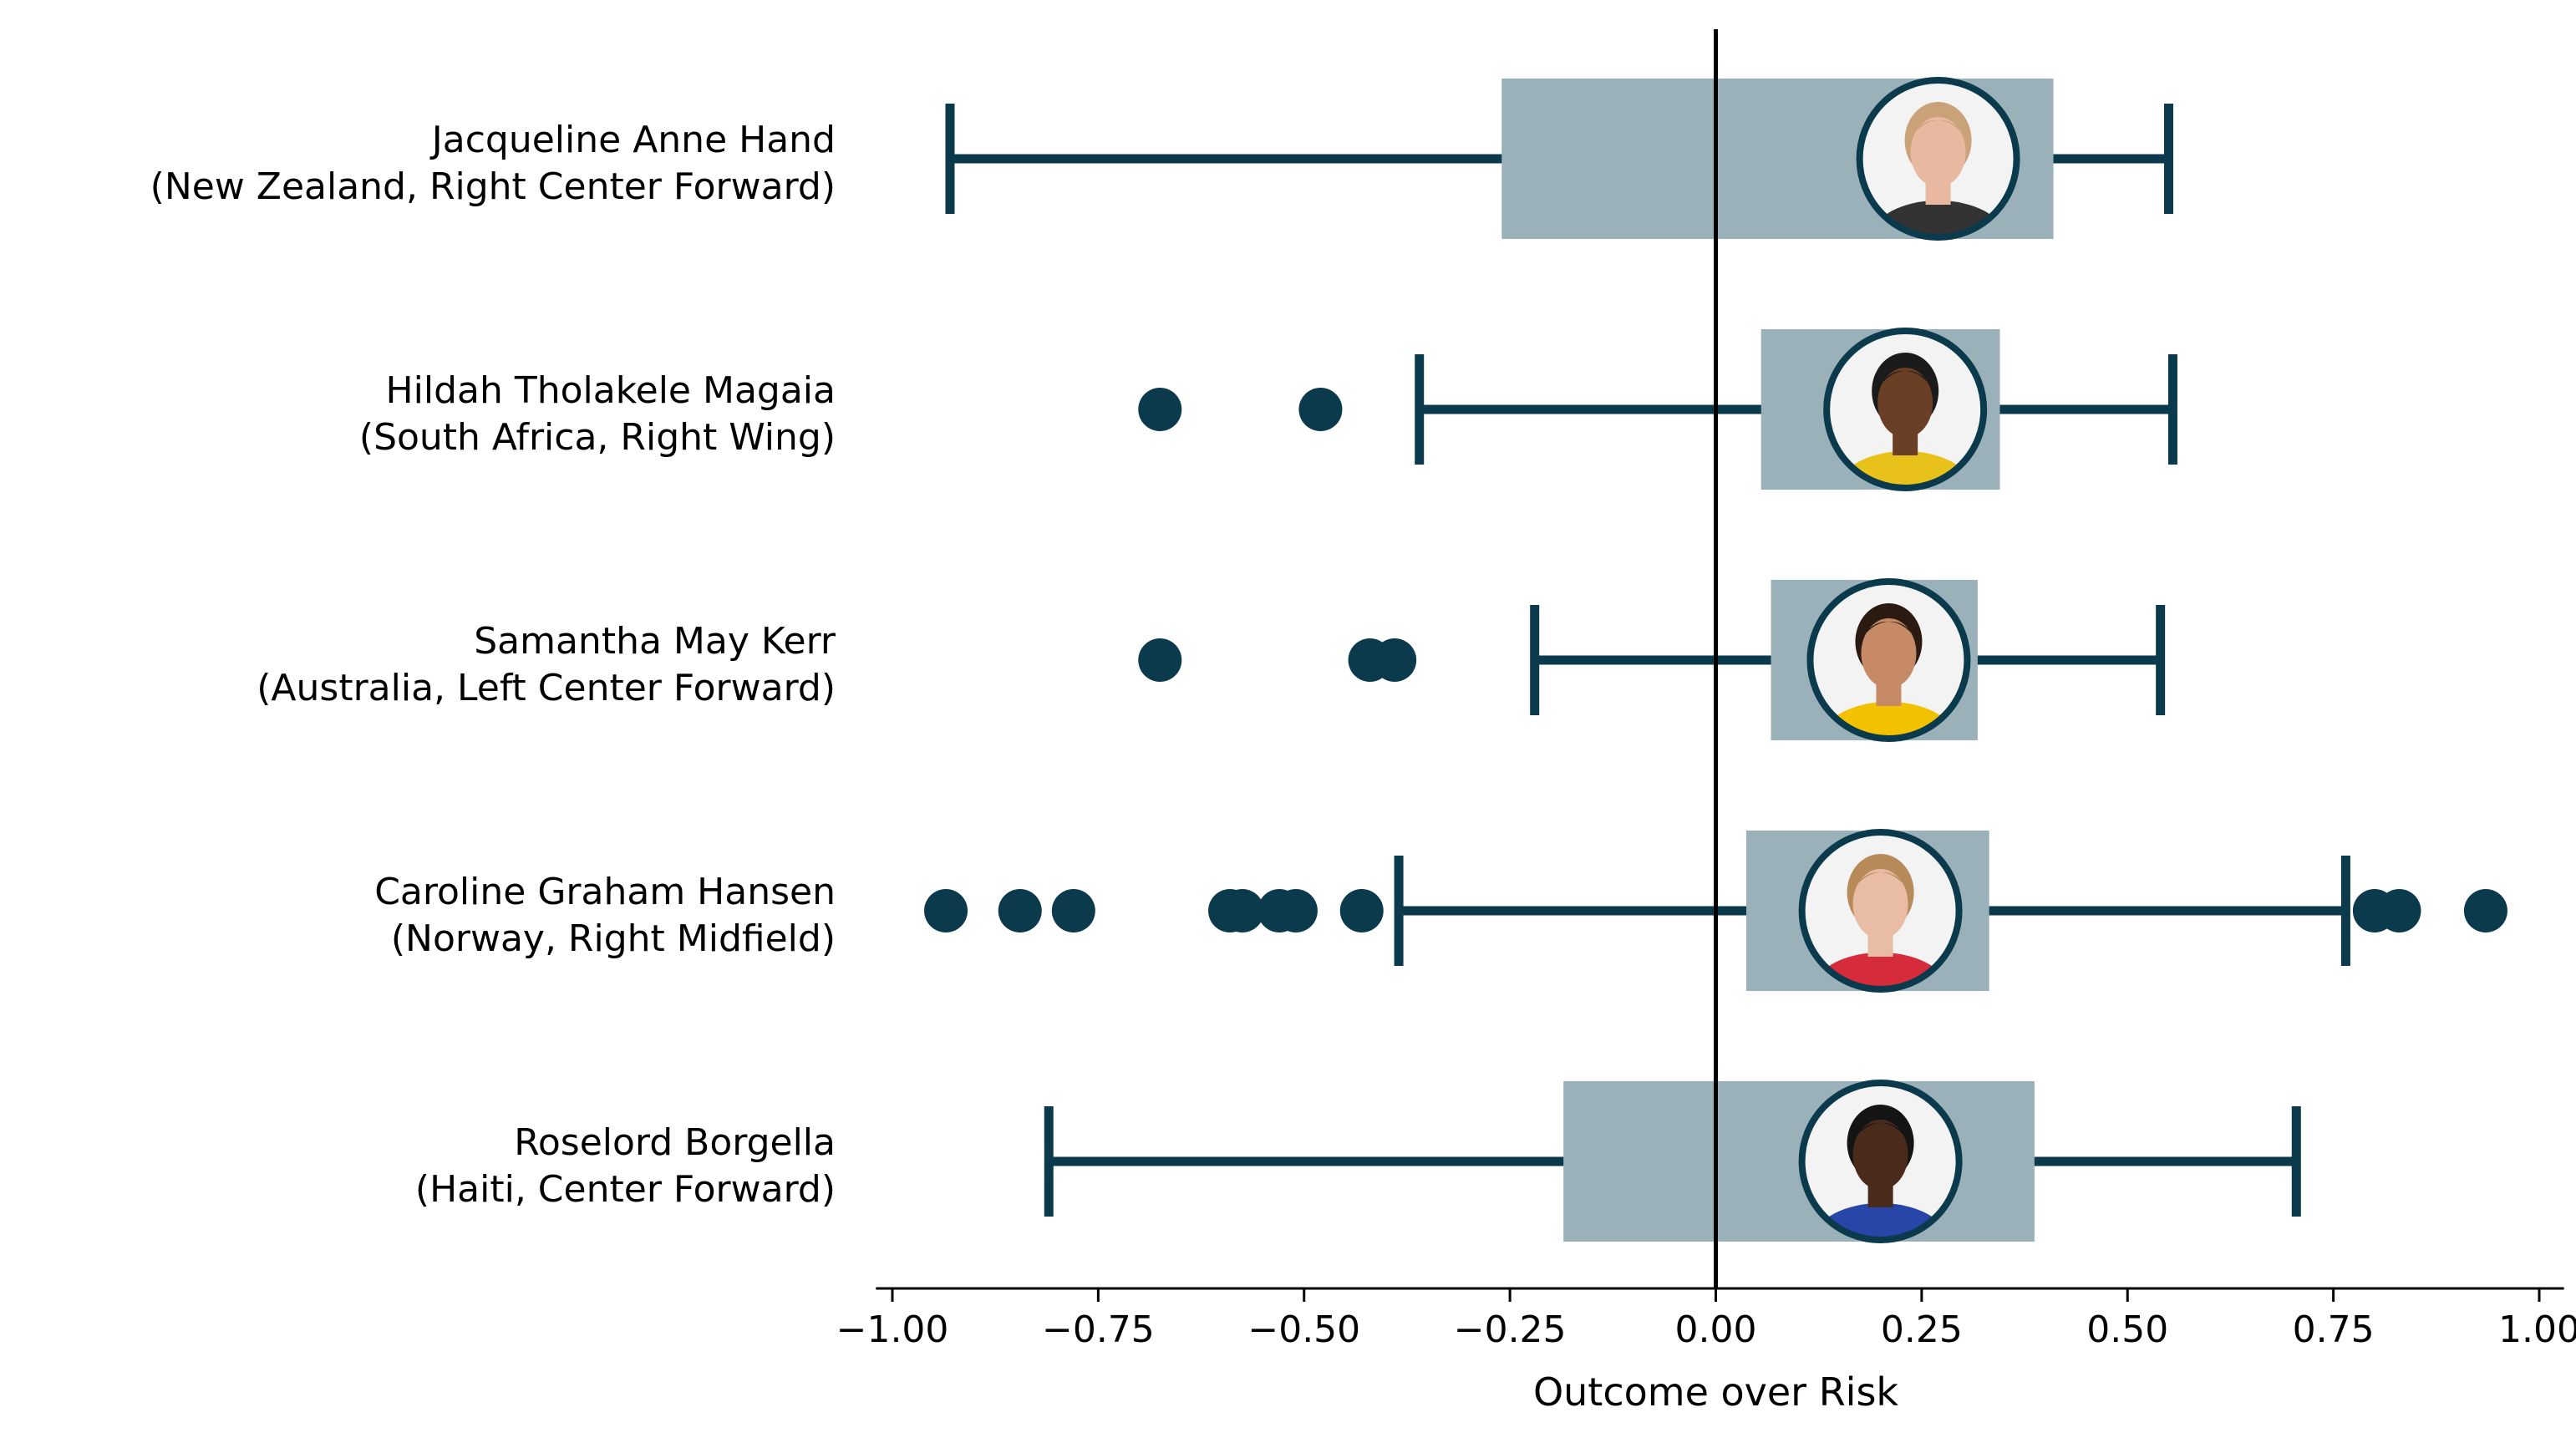 This screenshot has height=1443, width=2576. I want to click on x-tick-label: 0.50, so click(2127, 1329).